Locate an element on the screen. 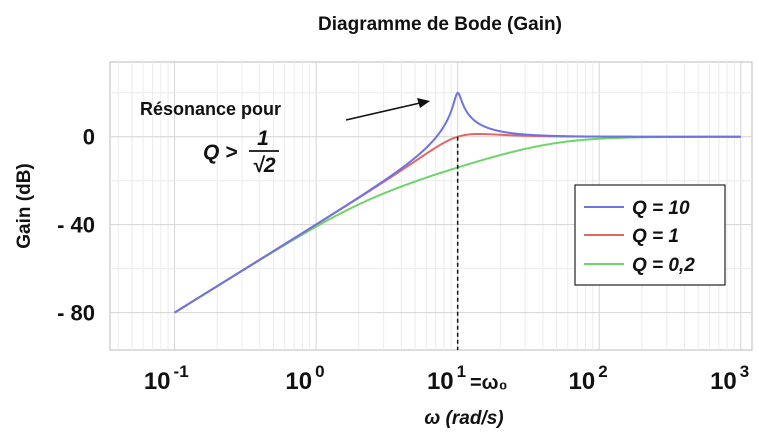 Image resolution: width=759 pixels, height=439 pixels. annotation-arrow-head is located at coordinates (423, 103).